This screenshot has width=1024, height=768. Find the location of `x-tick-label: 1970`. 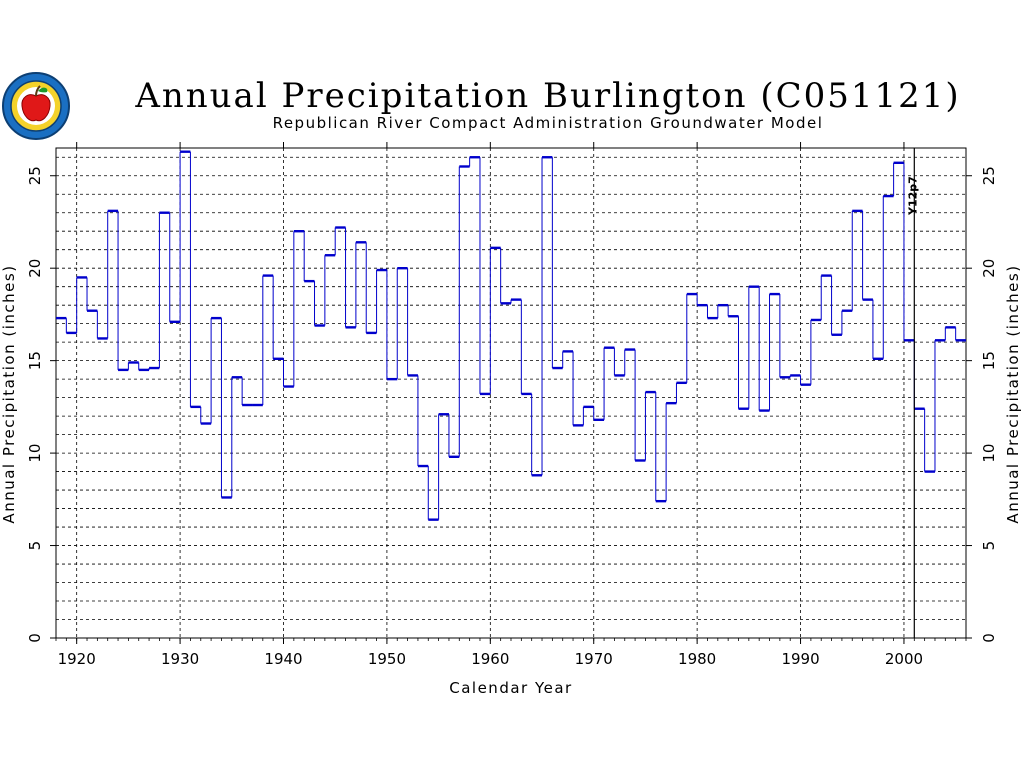

x-tick-label: 1970 is located at coordinates (594, 659).